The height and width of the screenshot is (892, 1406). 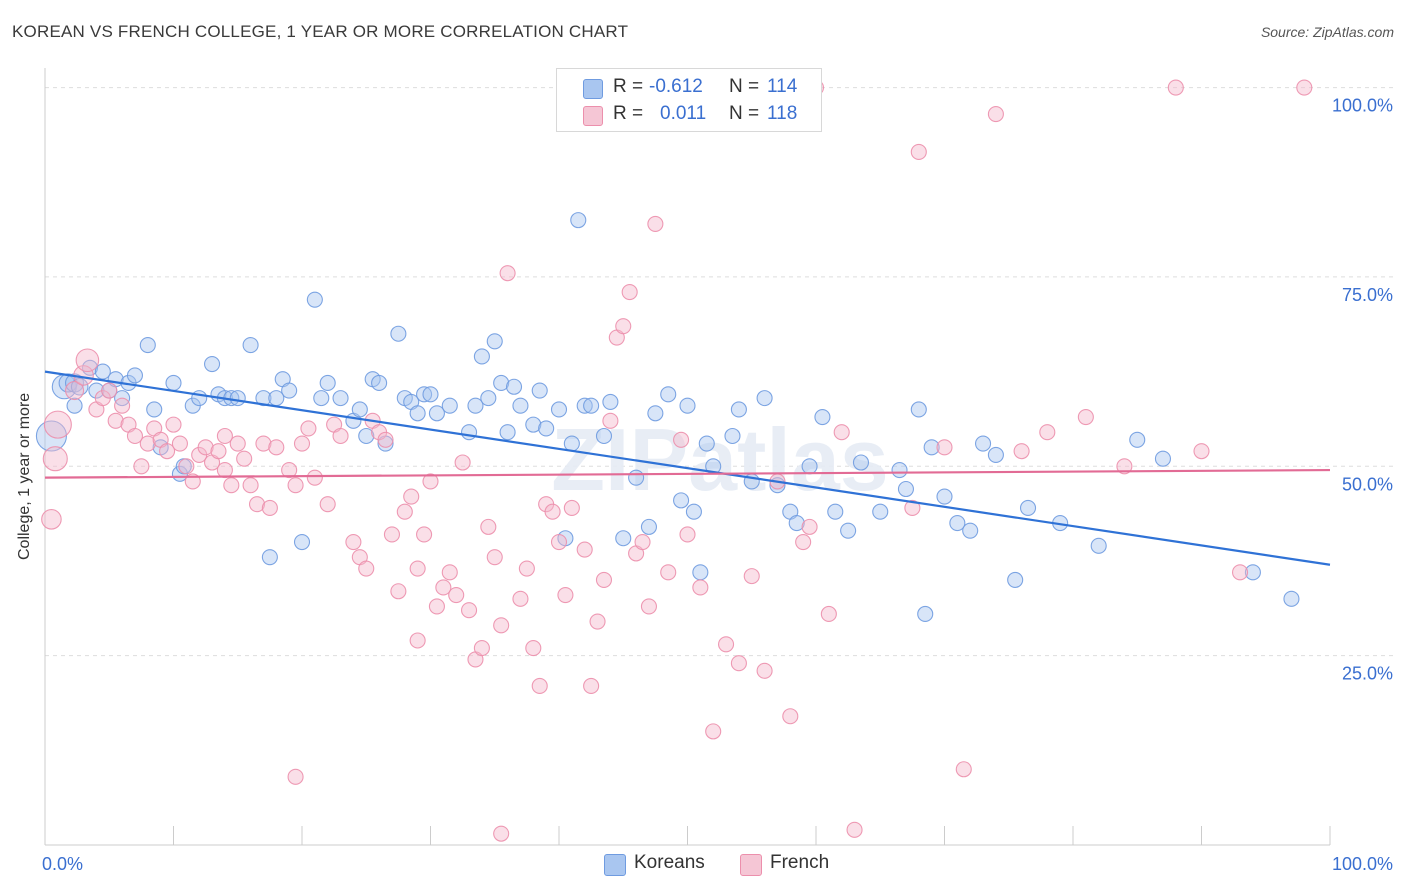 I want to click on y-tick-label: 50.0%, so click(x=1367, y=484).